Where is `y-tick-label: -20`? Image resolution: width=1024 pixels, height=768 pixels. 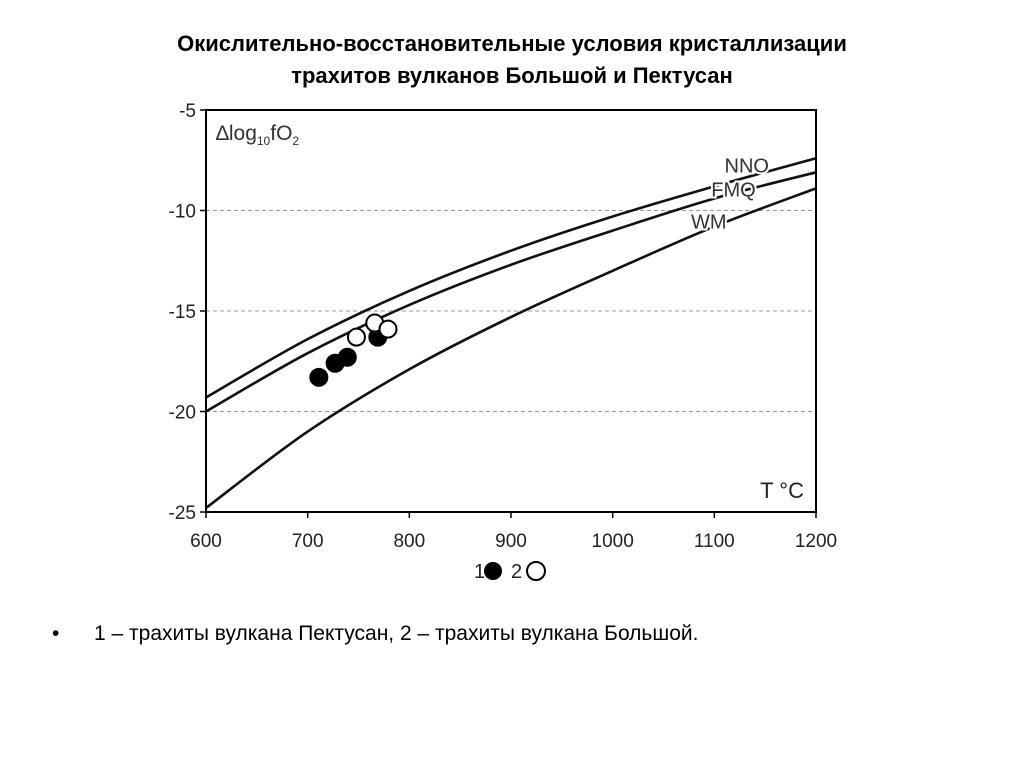 y-tick-label: -20 is located at coordinates (182, 413).